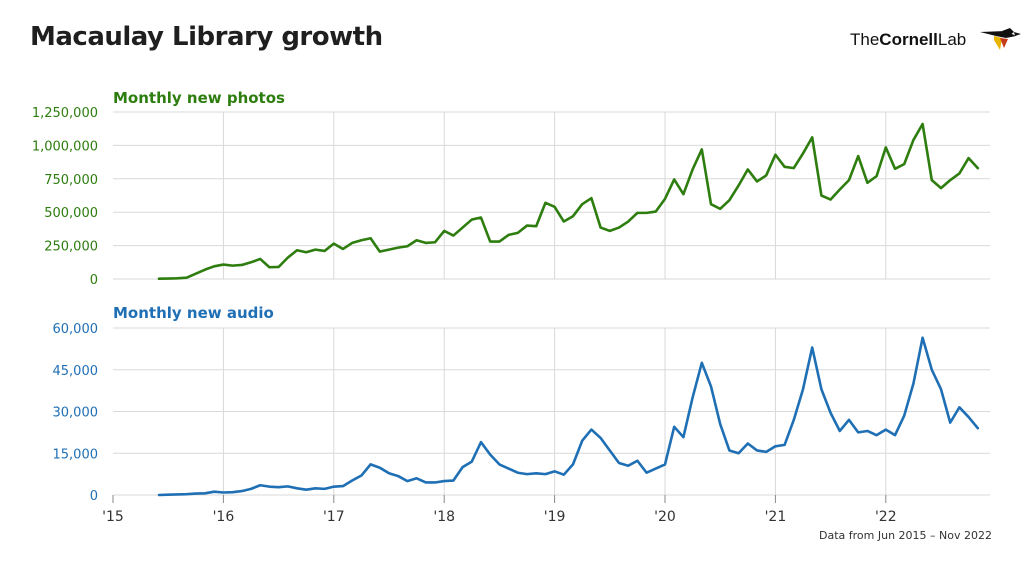 This screenshot has height=576, width=1024. I want to click on x-tick-label: '17, so click(334, 517).